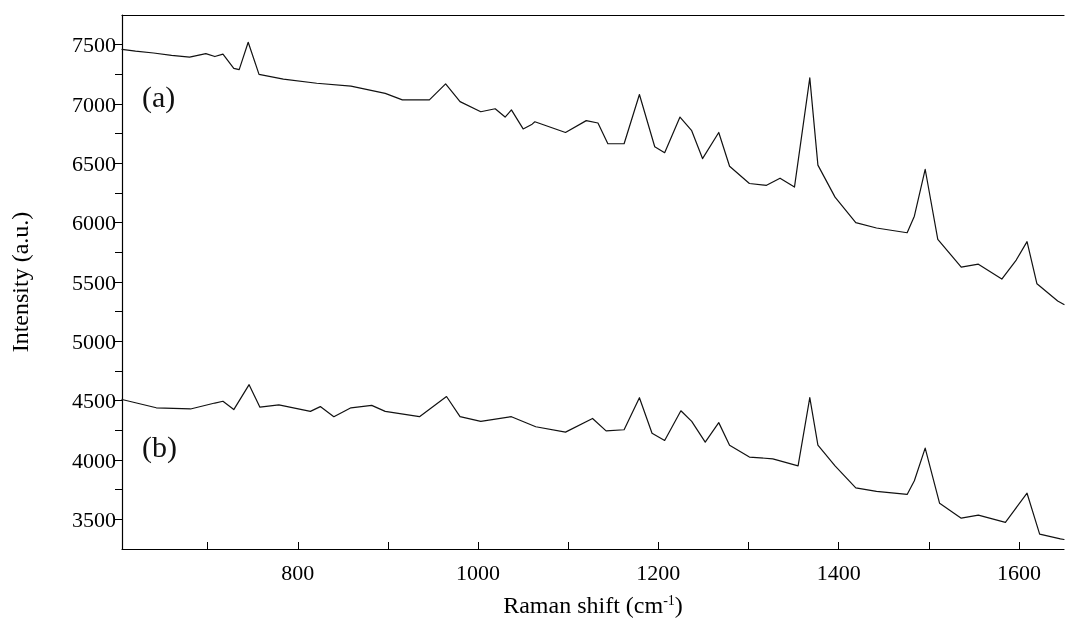  What do you see at coordinates (478, 572) in the screenshot?
I see `x-tick-label: 1000` at bounding box center [478, 572].